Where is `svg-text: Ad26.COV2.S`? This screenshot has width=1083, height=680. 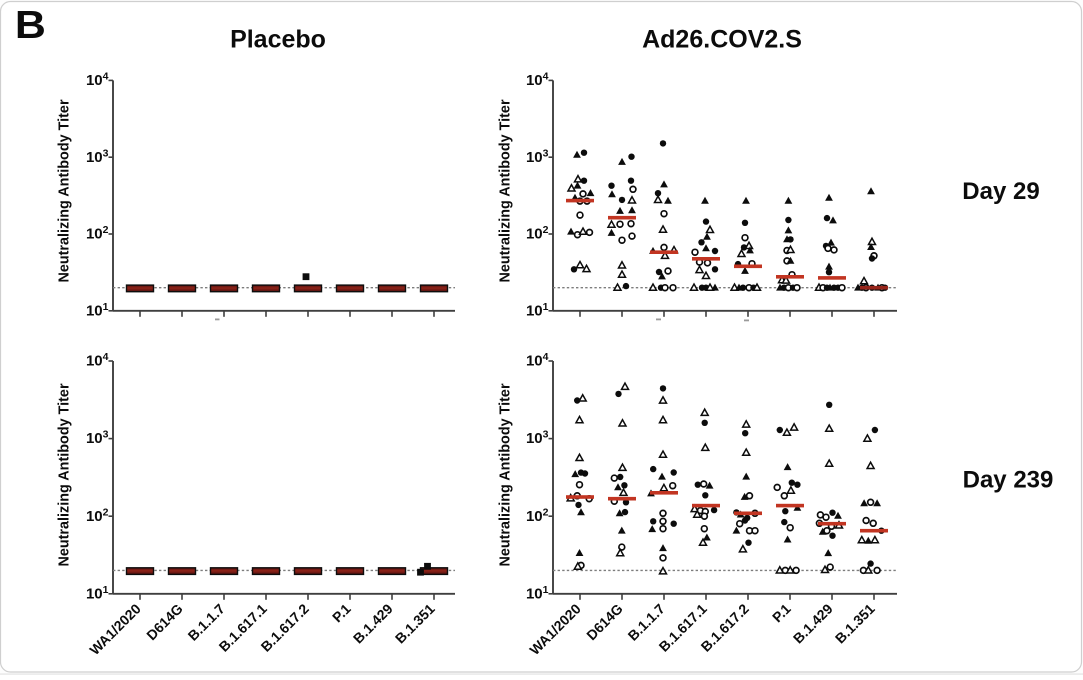
svg-text: Ad26.COV2.S is located at coordinates (722, 40).